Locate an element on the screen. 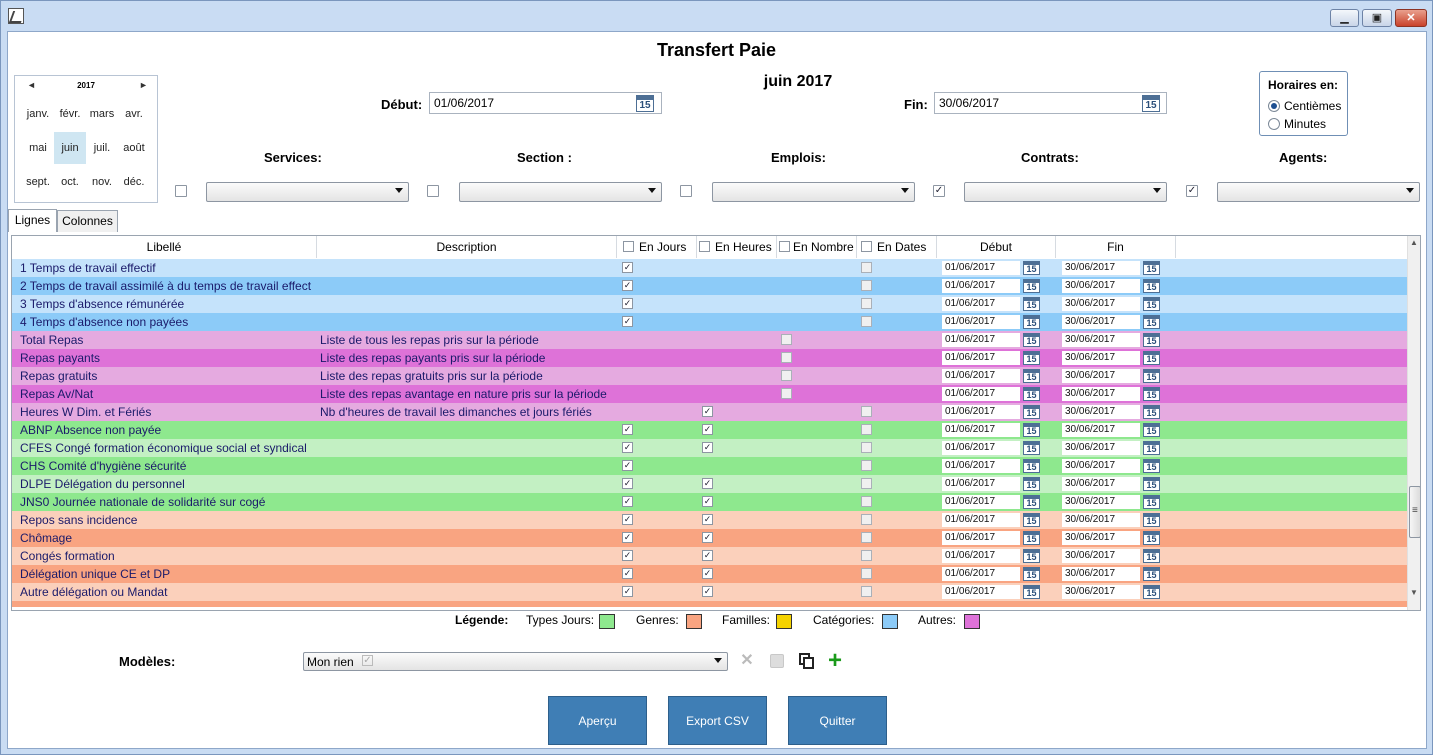 This screenshot has width=1433, height=755. calendar-month: janv. is located at coordinates (38, 114).